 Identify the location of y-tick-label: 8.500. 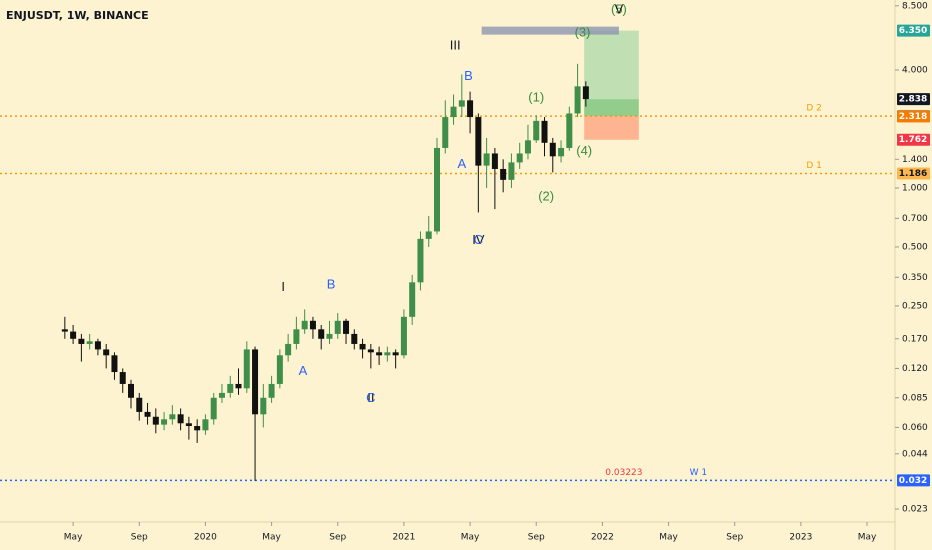
(915, 6).